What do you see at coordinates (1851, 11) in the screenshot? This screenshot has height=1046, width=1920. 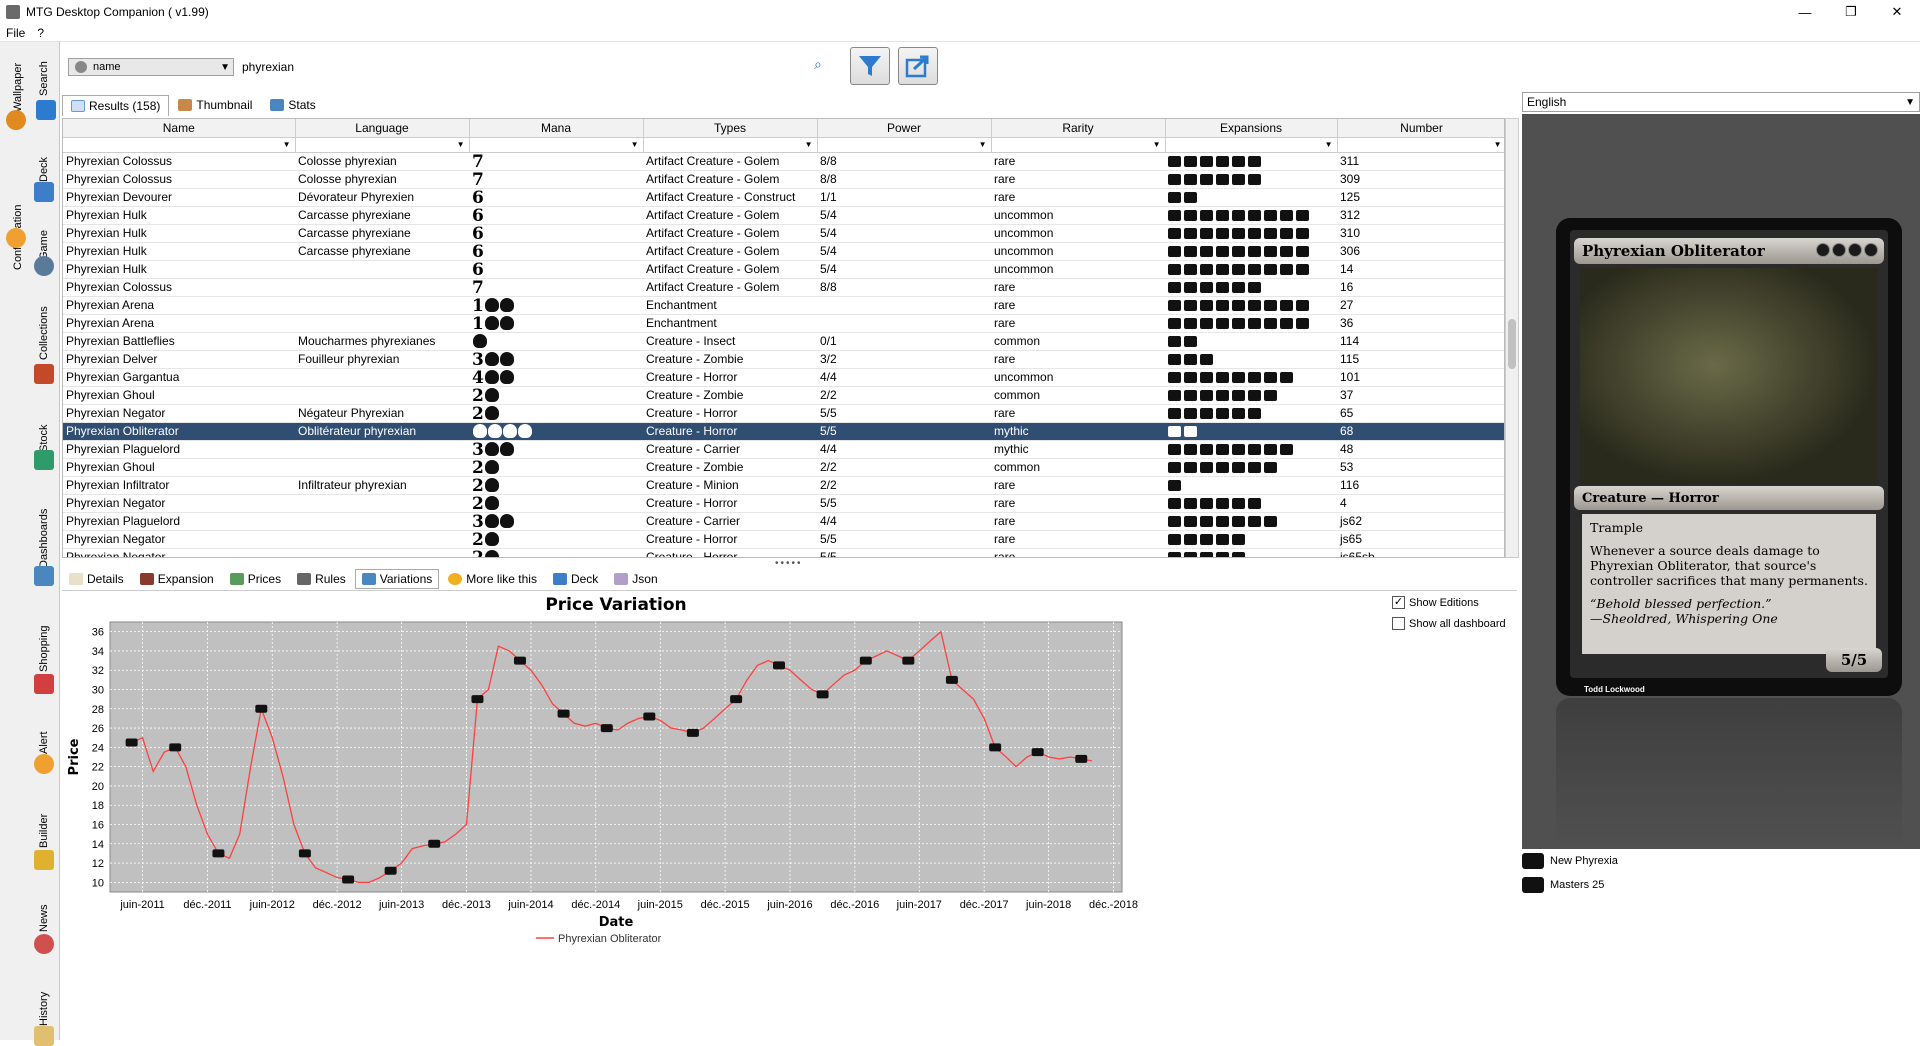 I see `maximize-button: ❐` at bounding box center [1851, 11].